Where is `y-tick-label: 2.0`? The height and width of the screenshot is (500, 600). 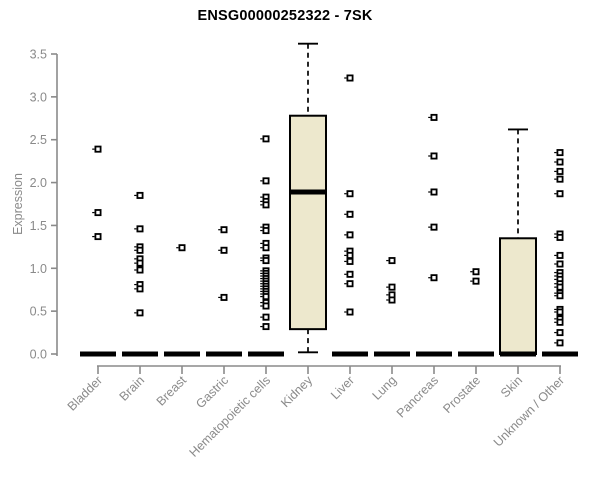 y-tick-label: 2.0 is located at coordinates (38, 183).